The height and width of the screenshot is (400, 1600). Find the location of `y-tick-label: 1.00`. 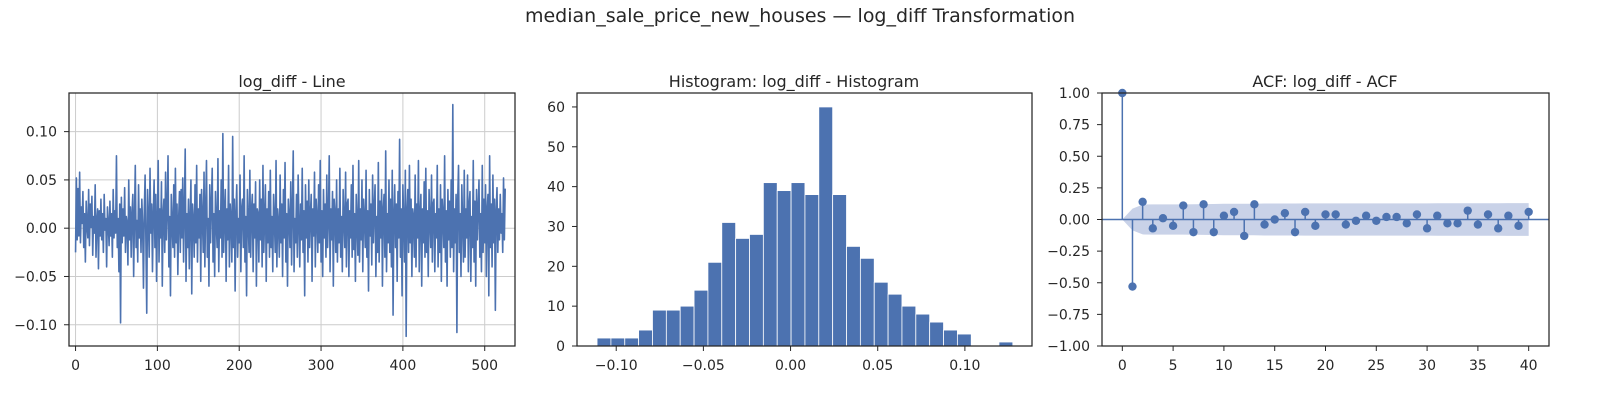

y-tick-label: 1.00 is located at coordinates (1074, 94).